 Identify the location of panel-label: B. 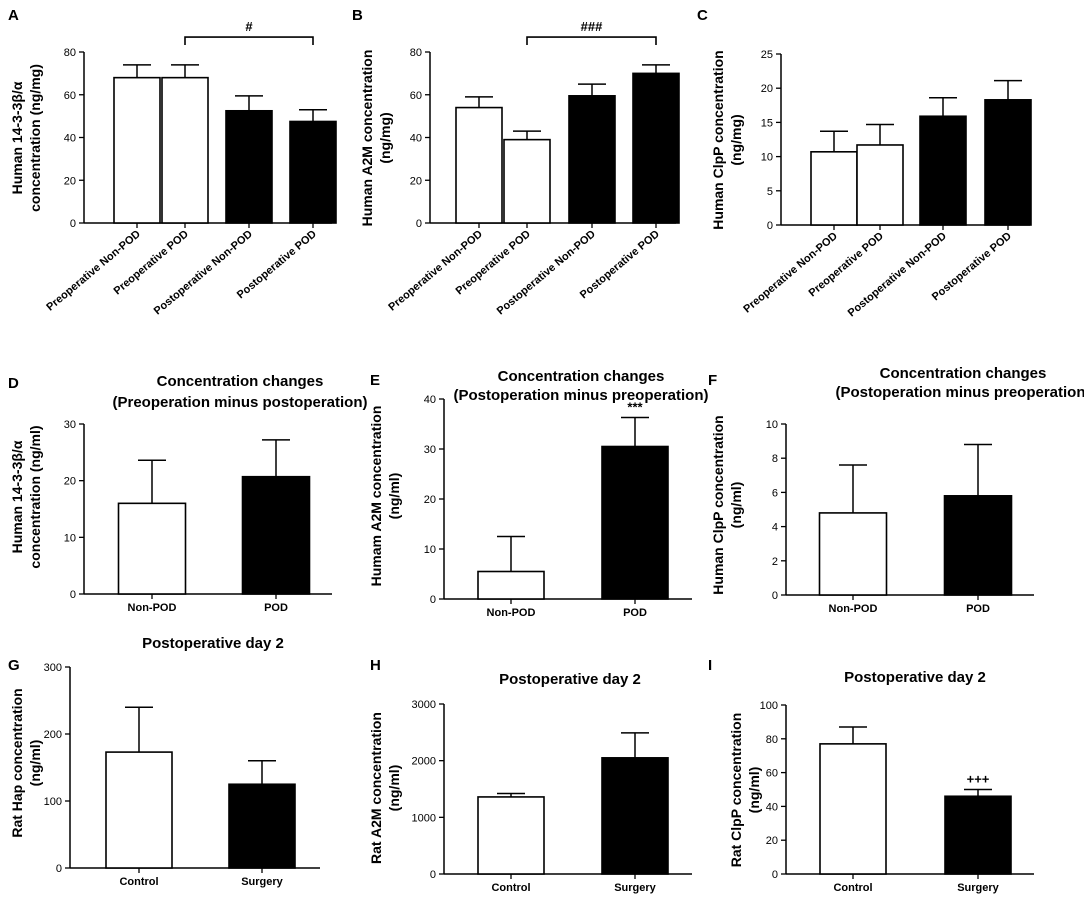
(357, 15).